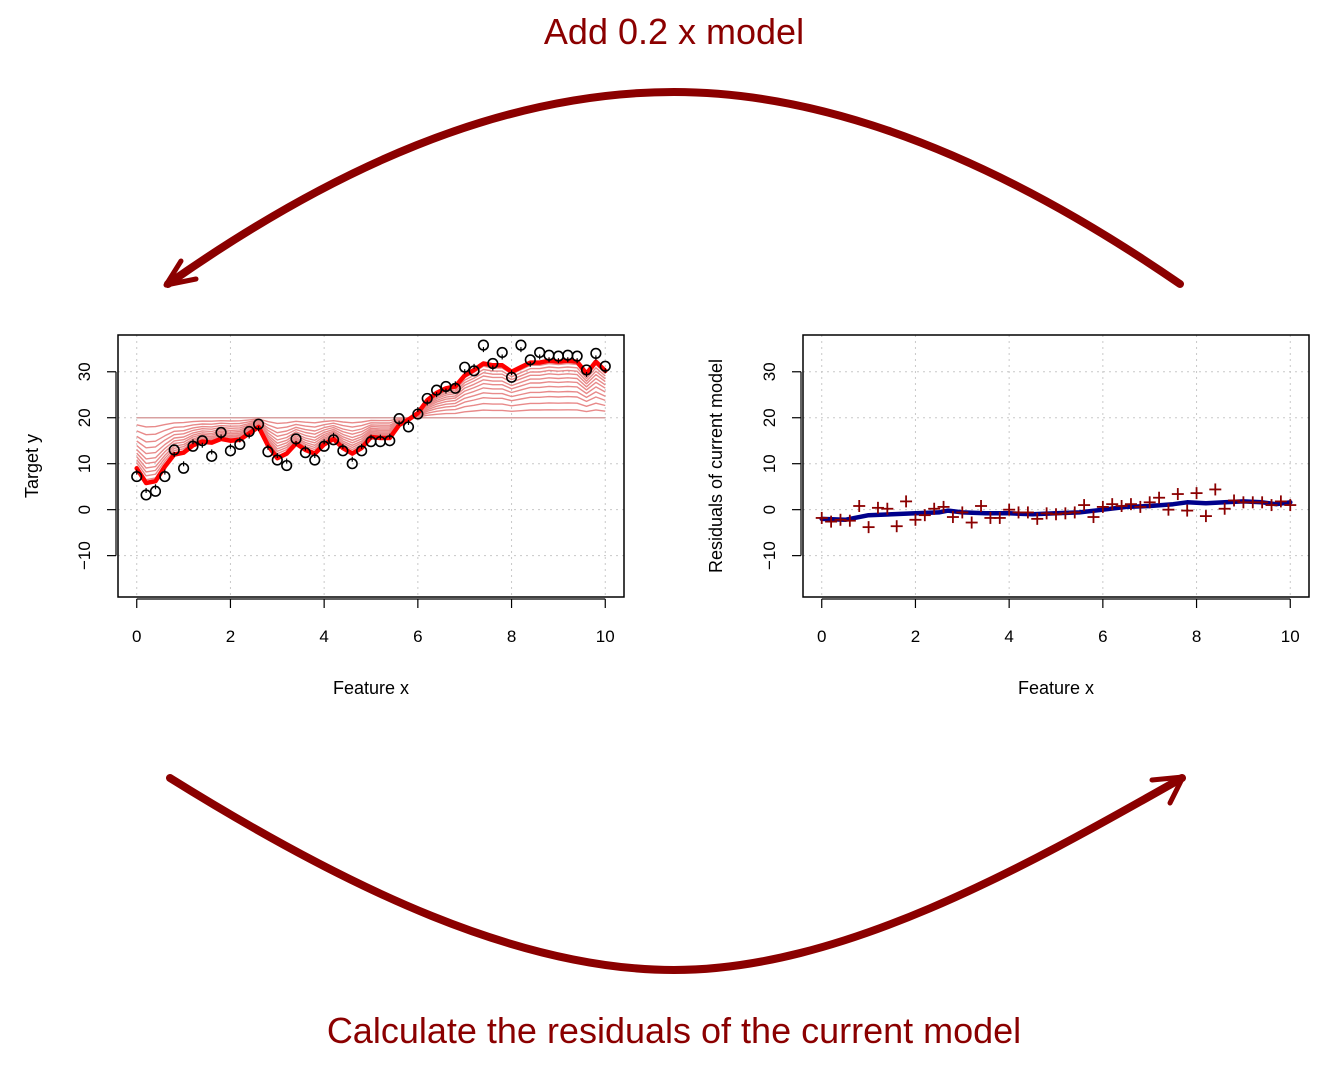  What do you see at coordinates (84, 417) in the screenshot?
I see `left-plot-y-tick-label: 20` at bounding box center [84, 417].